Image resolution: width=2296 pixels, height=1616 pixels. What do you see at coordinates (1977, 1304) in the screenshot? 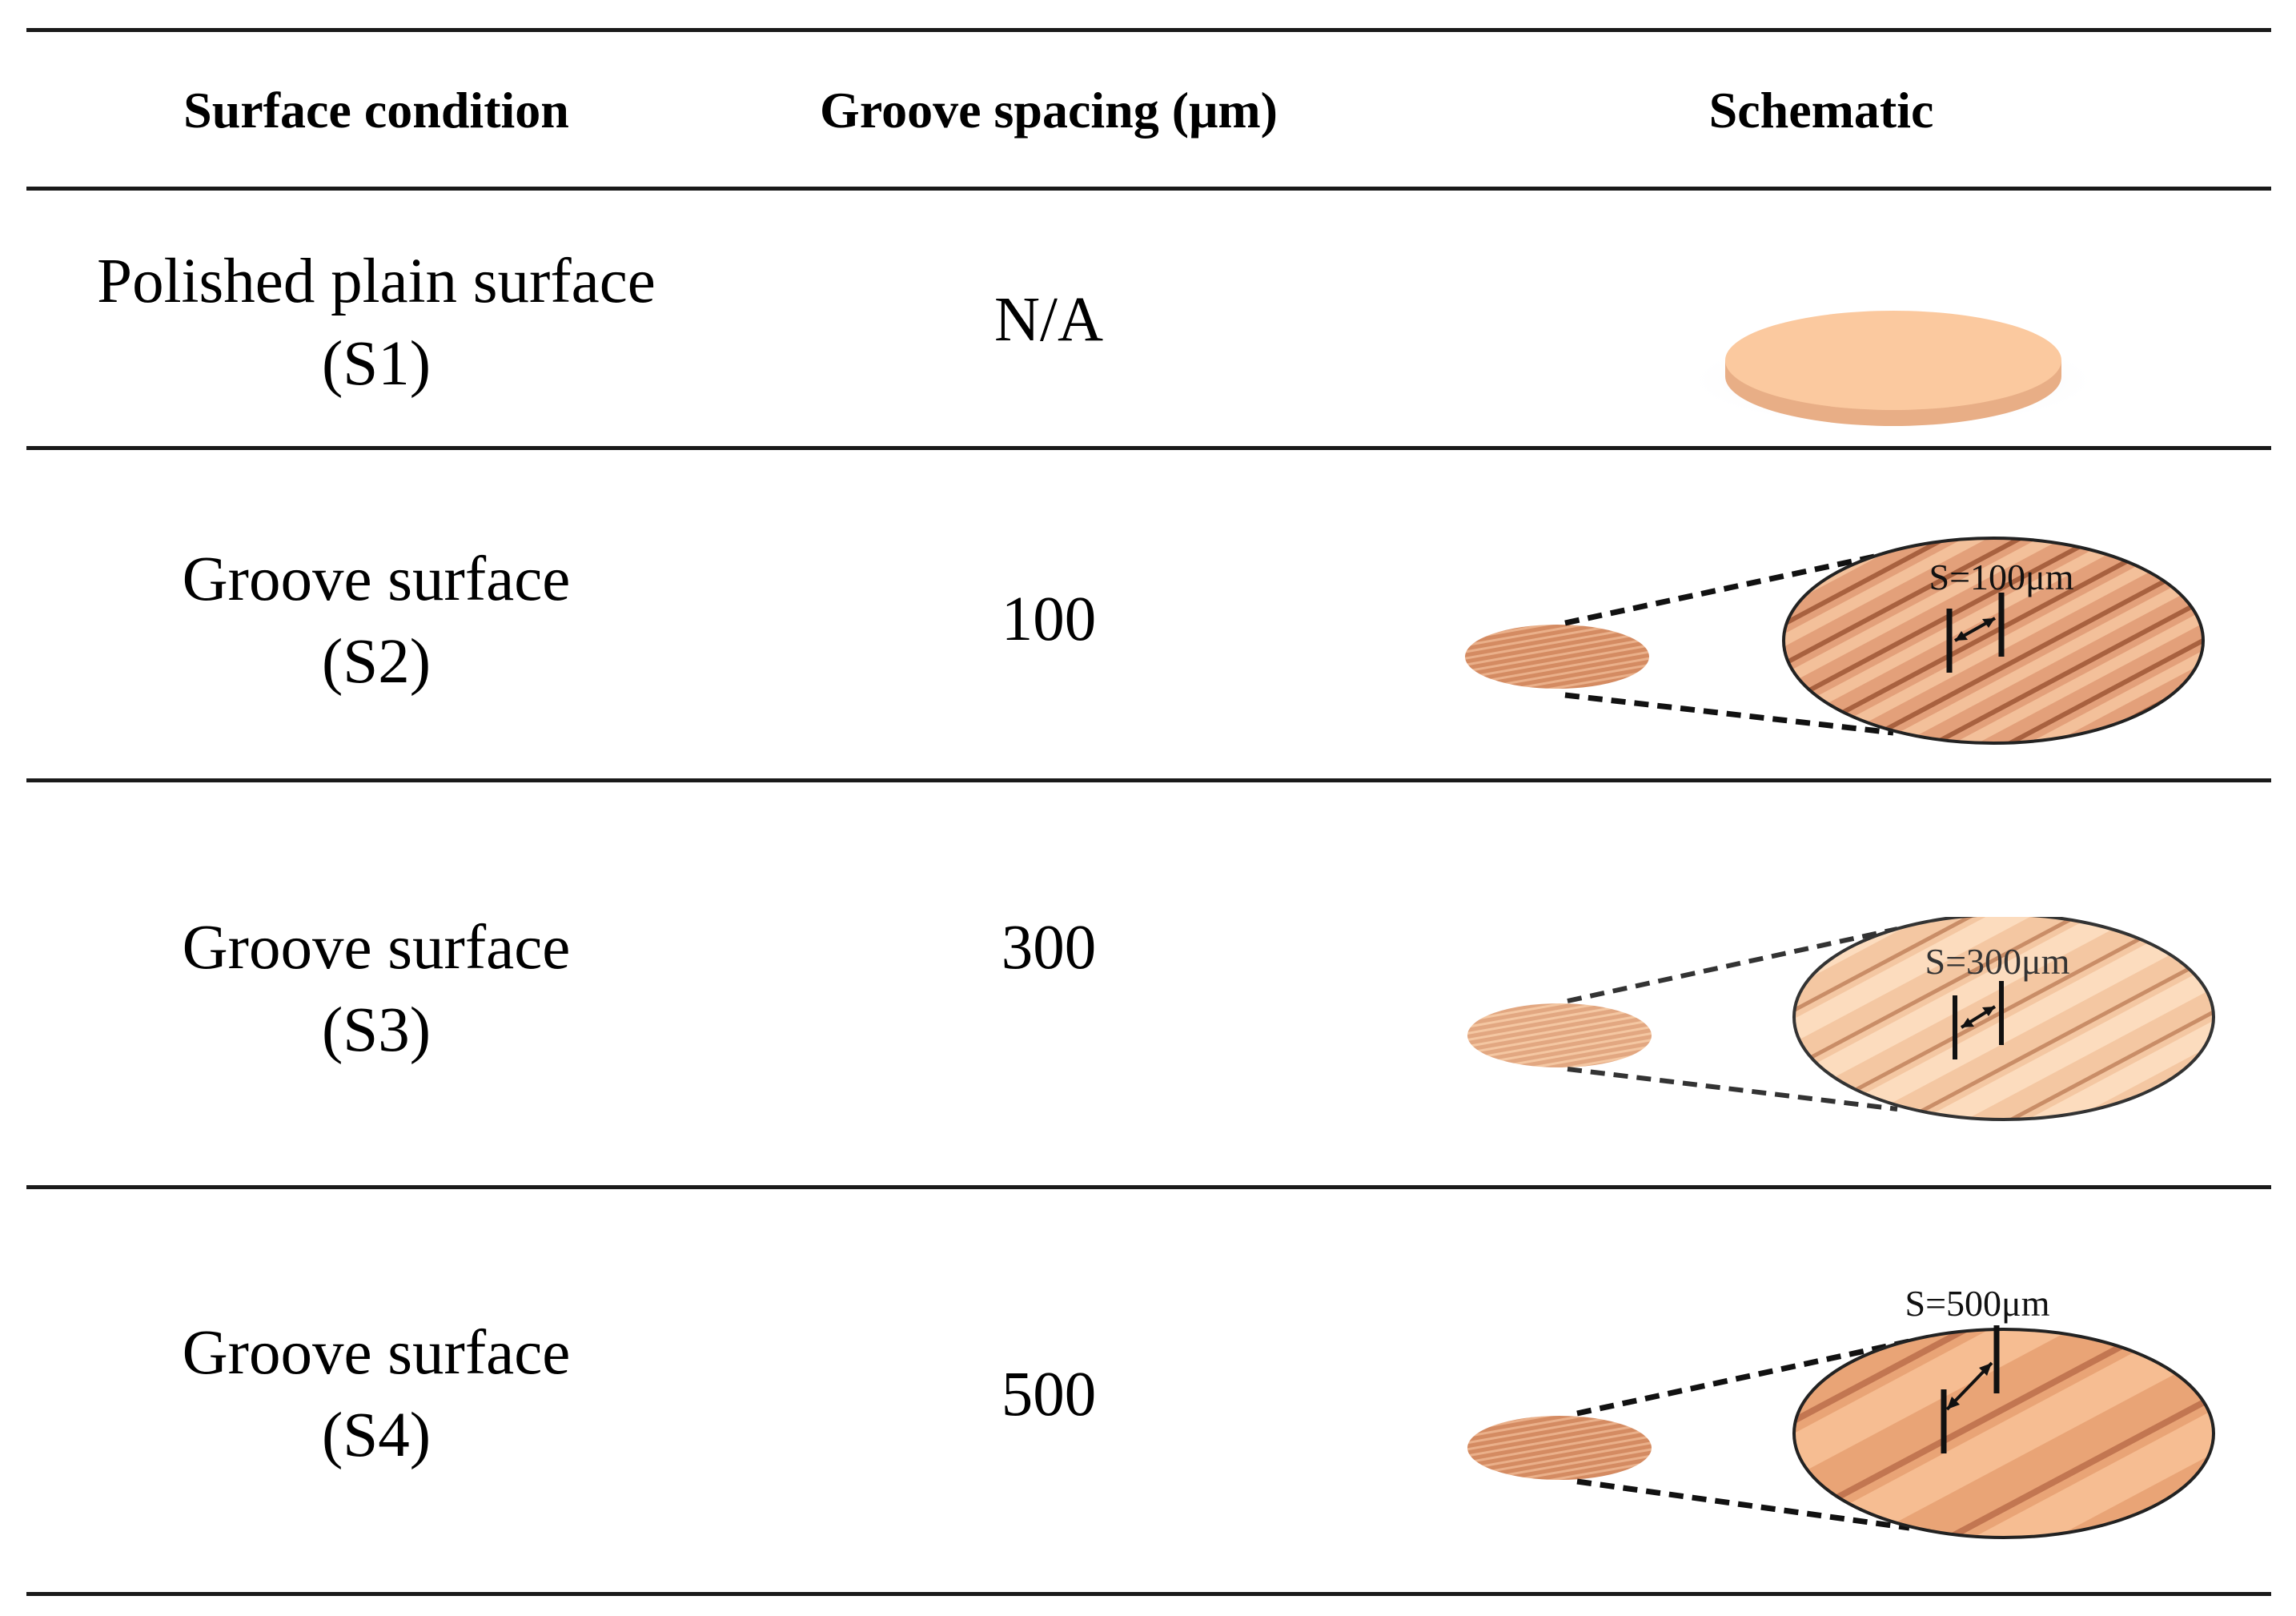
I see `schematic-label-s4: S=500μm` at bounding box center [1977, 1304].